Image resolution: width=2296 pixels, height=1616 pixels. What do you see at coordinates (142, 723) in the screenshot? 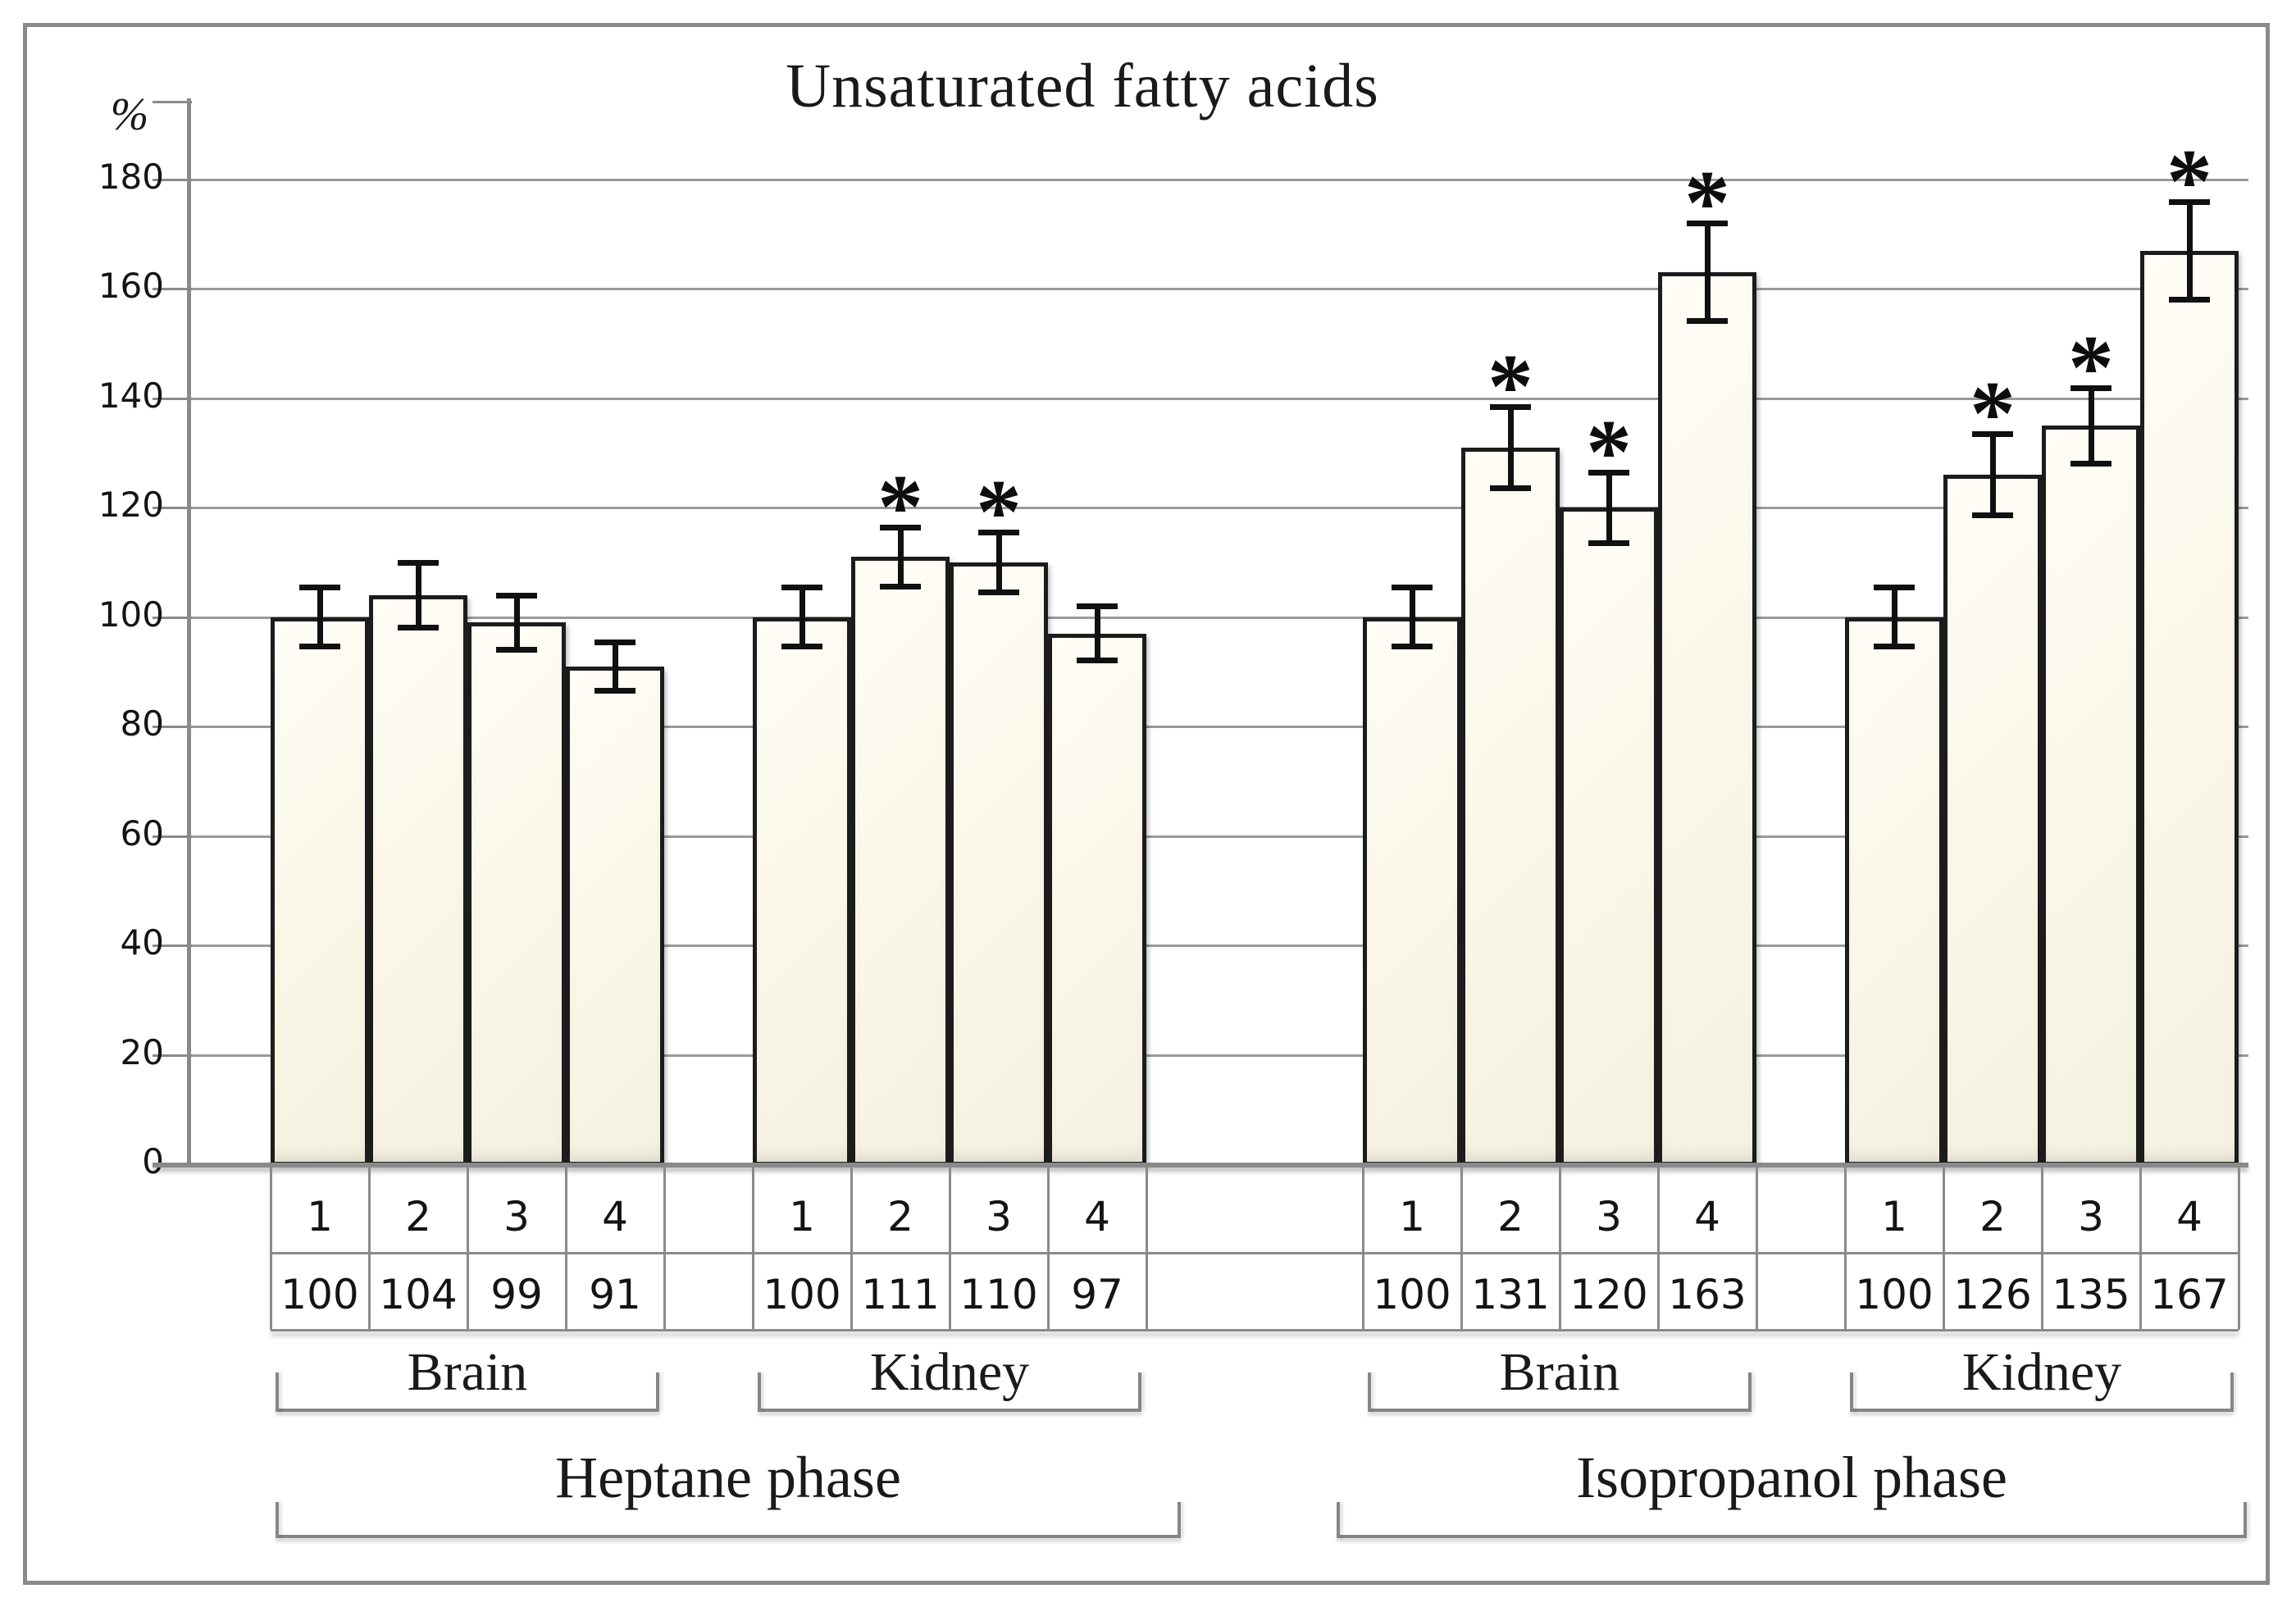
I see `y-tick-label-80: 80` at bounding box center [142, 723].